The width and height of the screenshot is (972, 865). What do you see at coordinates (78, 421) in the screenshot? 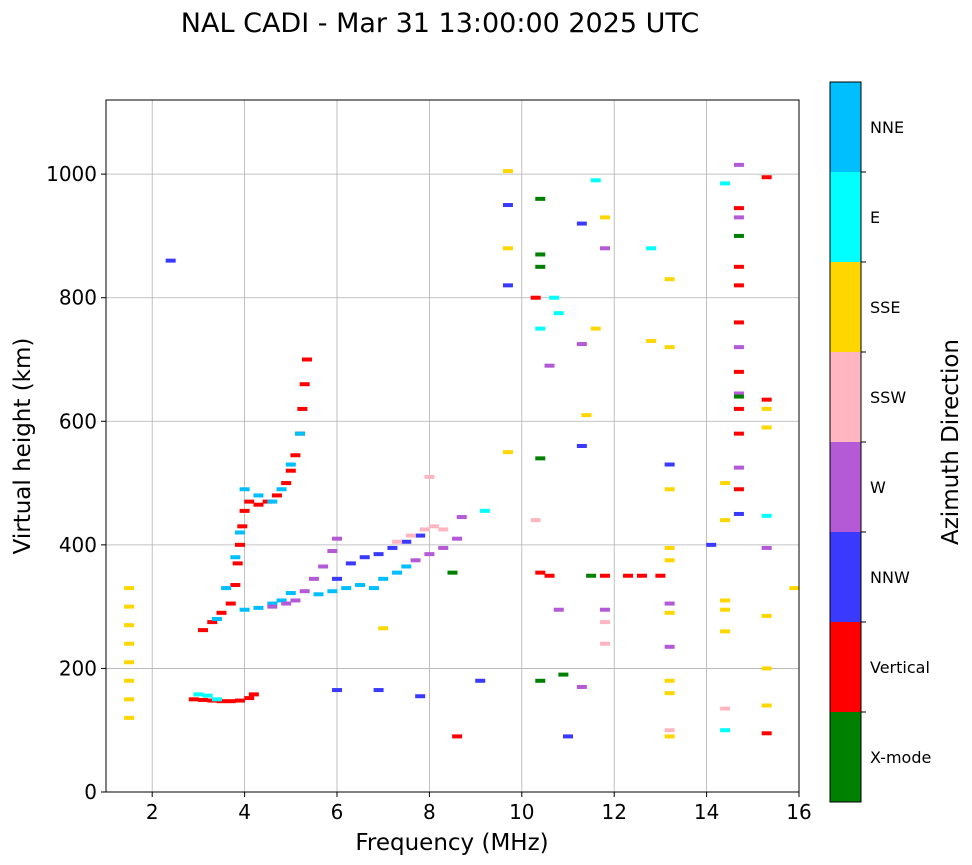
I see `y-tick-label: 600` at bounding box center [78, 421].